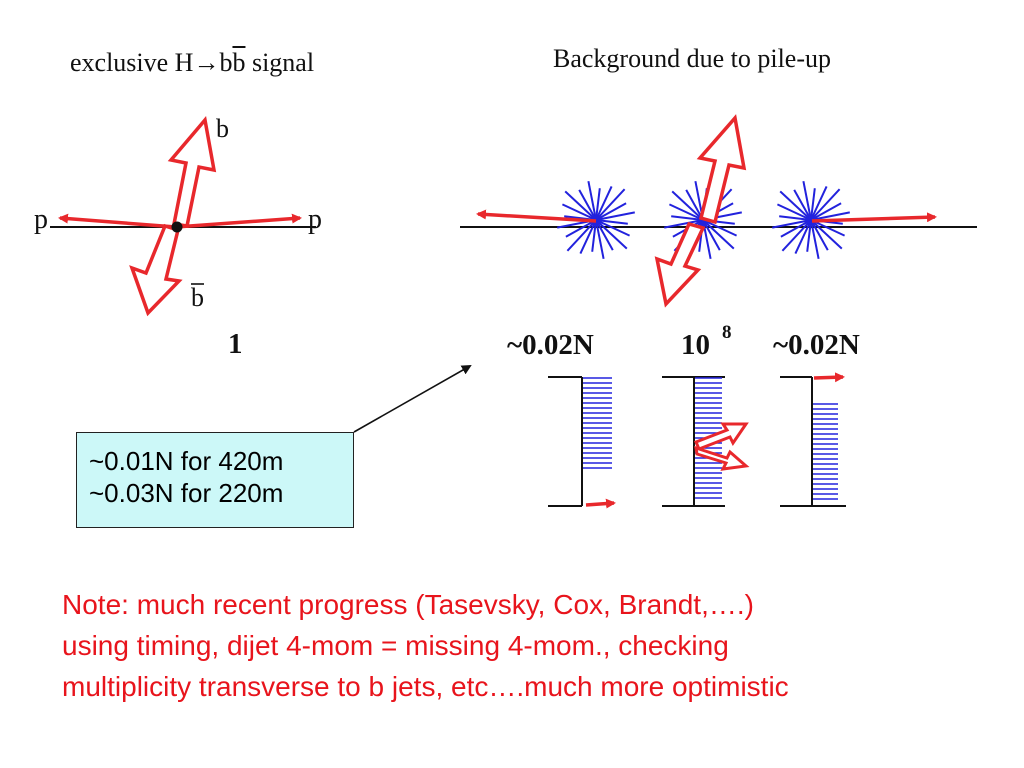 The image size is (1024, 768). Describe the element at coordinates (235, 344) in the screenshot. I see `signal-factor: 1` at that location.